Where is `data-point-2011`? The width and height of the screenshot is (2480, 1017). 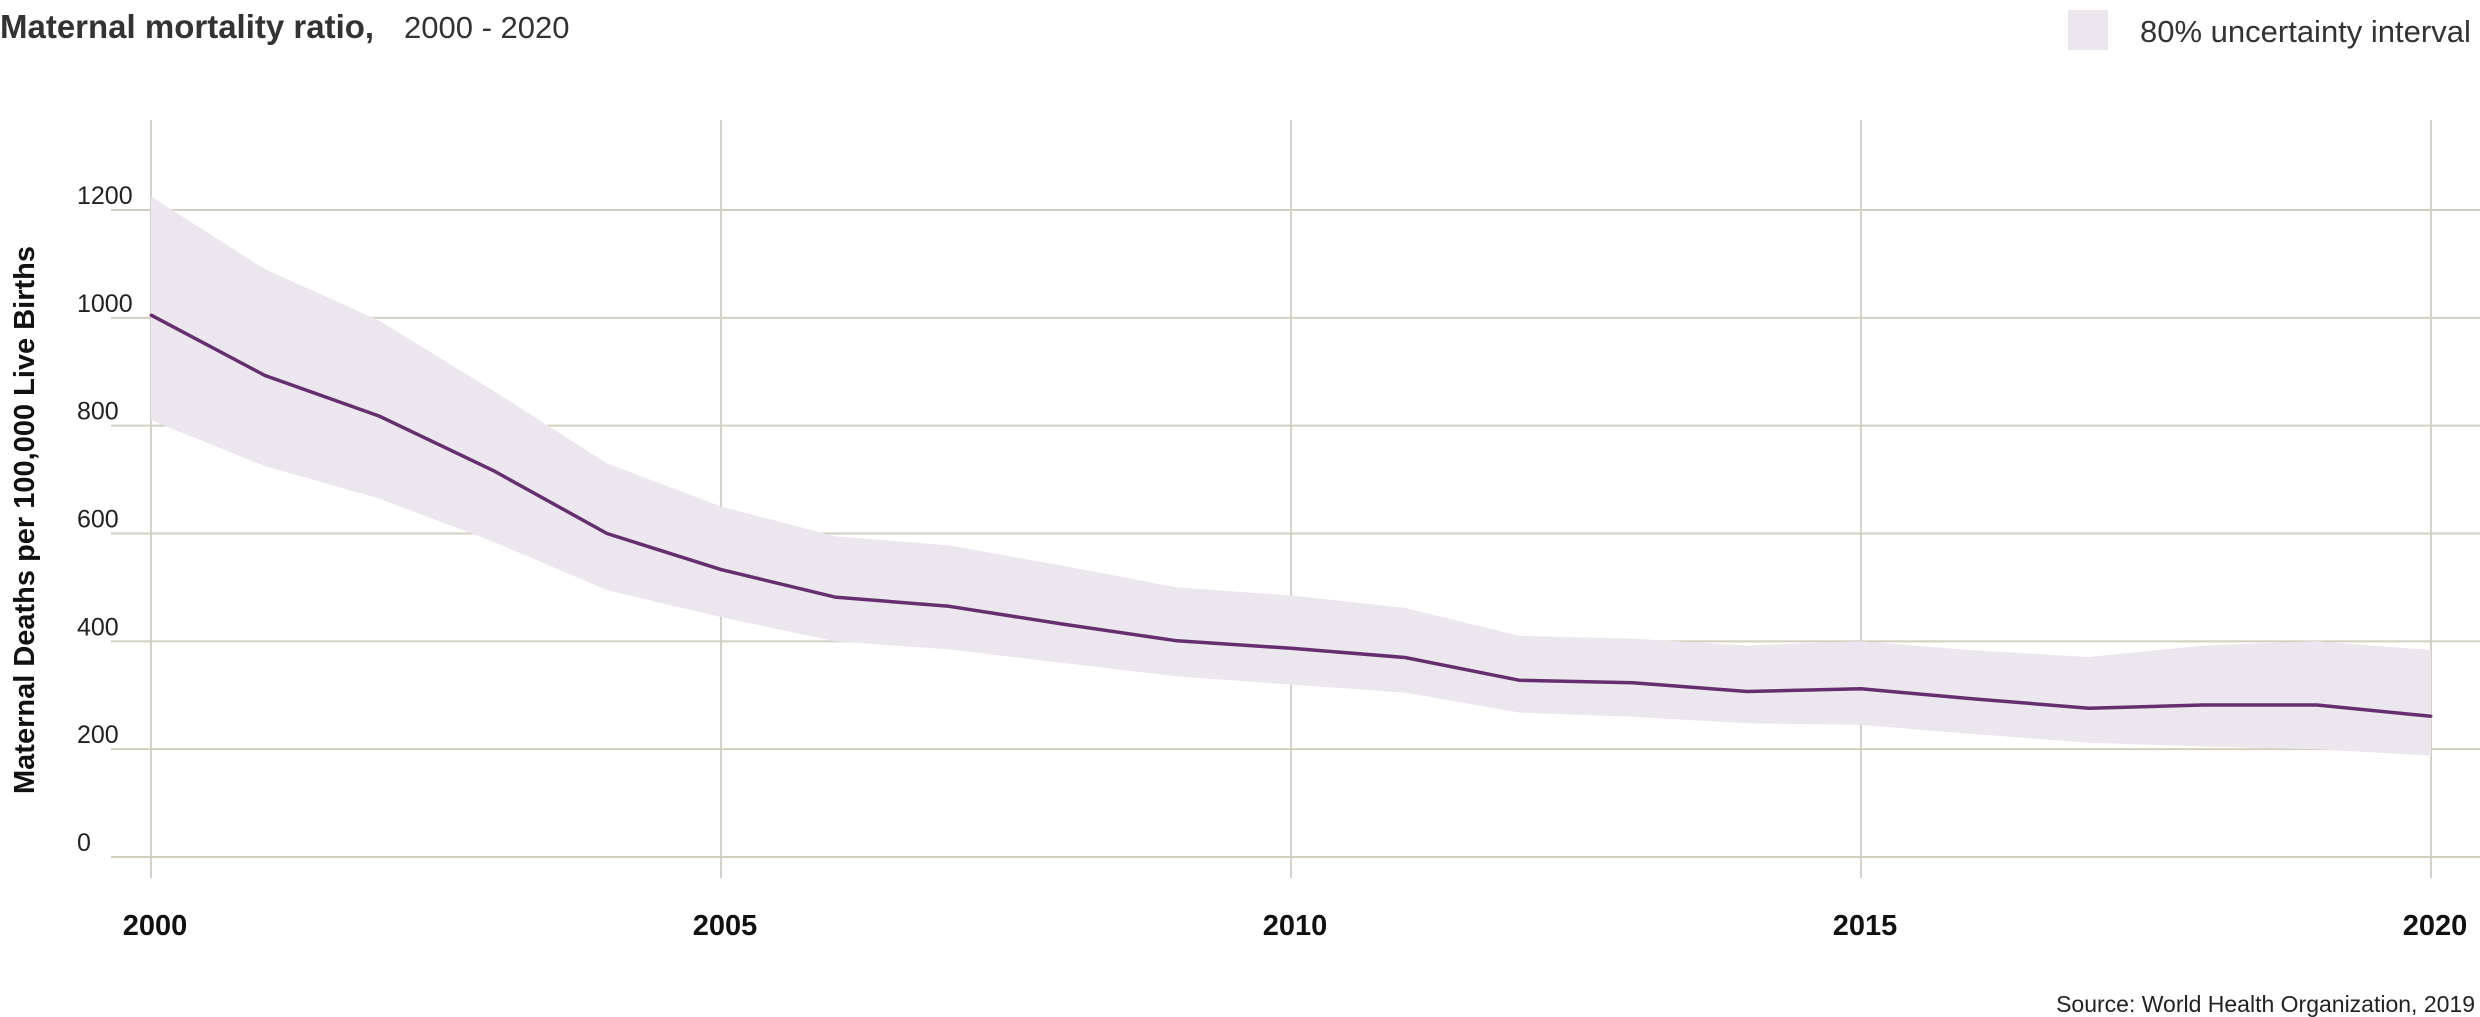
data-point-2011 is located at coordinates (1405, 657).